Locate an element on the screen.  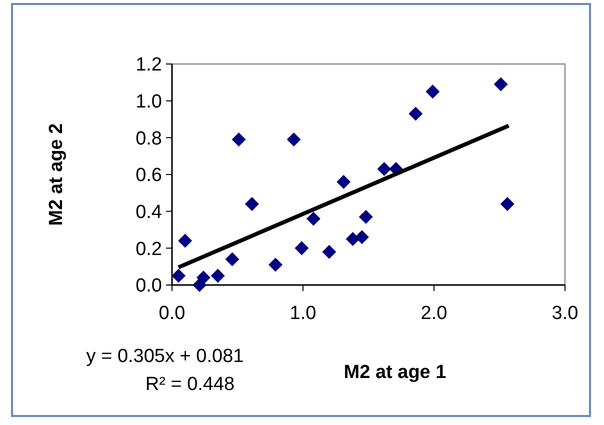
y-tick-label: 0.2 is located at coordinates (149, 249).